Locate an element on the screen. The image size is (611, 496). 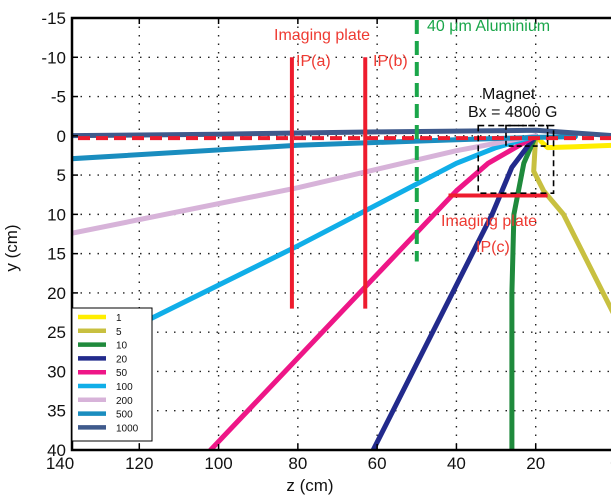
x-tick-label: 140 is located at coordinates (60, 463).